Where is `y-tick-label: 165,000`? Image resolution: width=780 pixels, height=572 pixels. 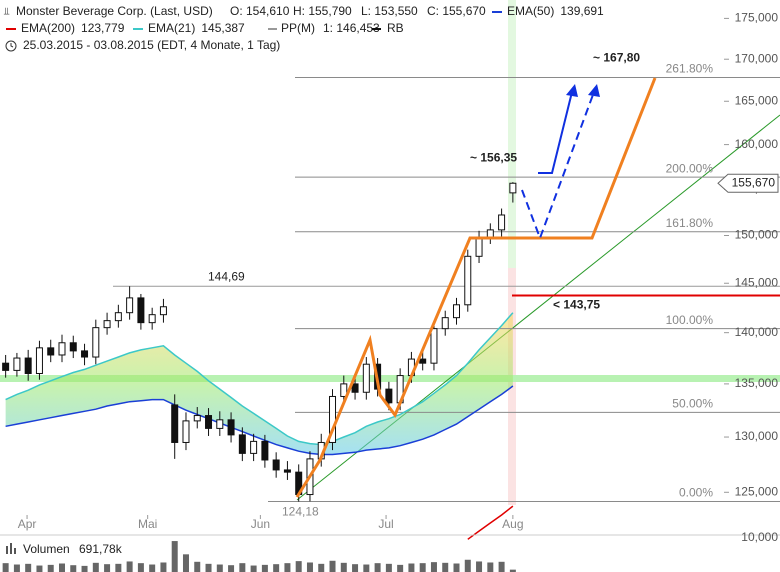
y-tick-label: 165,000 is located at coordinates (757, 100).